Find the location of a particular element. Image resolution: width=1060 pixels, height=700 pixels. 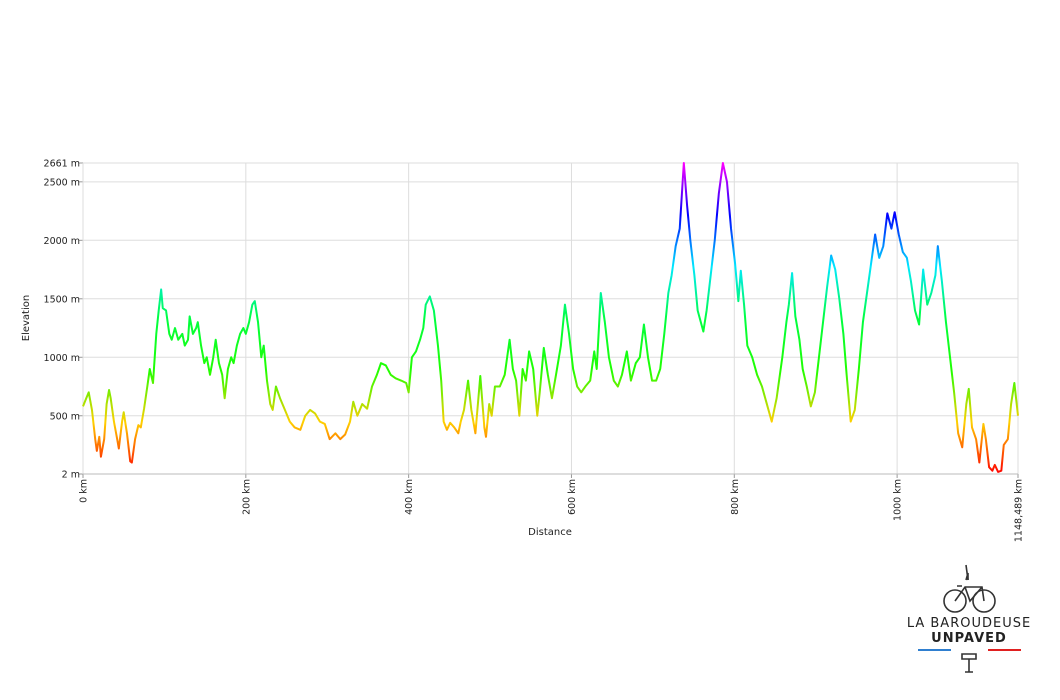

logo-tool is located at coordinates (969, 663).